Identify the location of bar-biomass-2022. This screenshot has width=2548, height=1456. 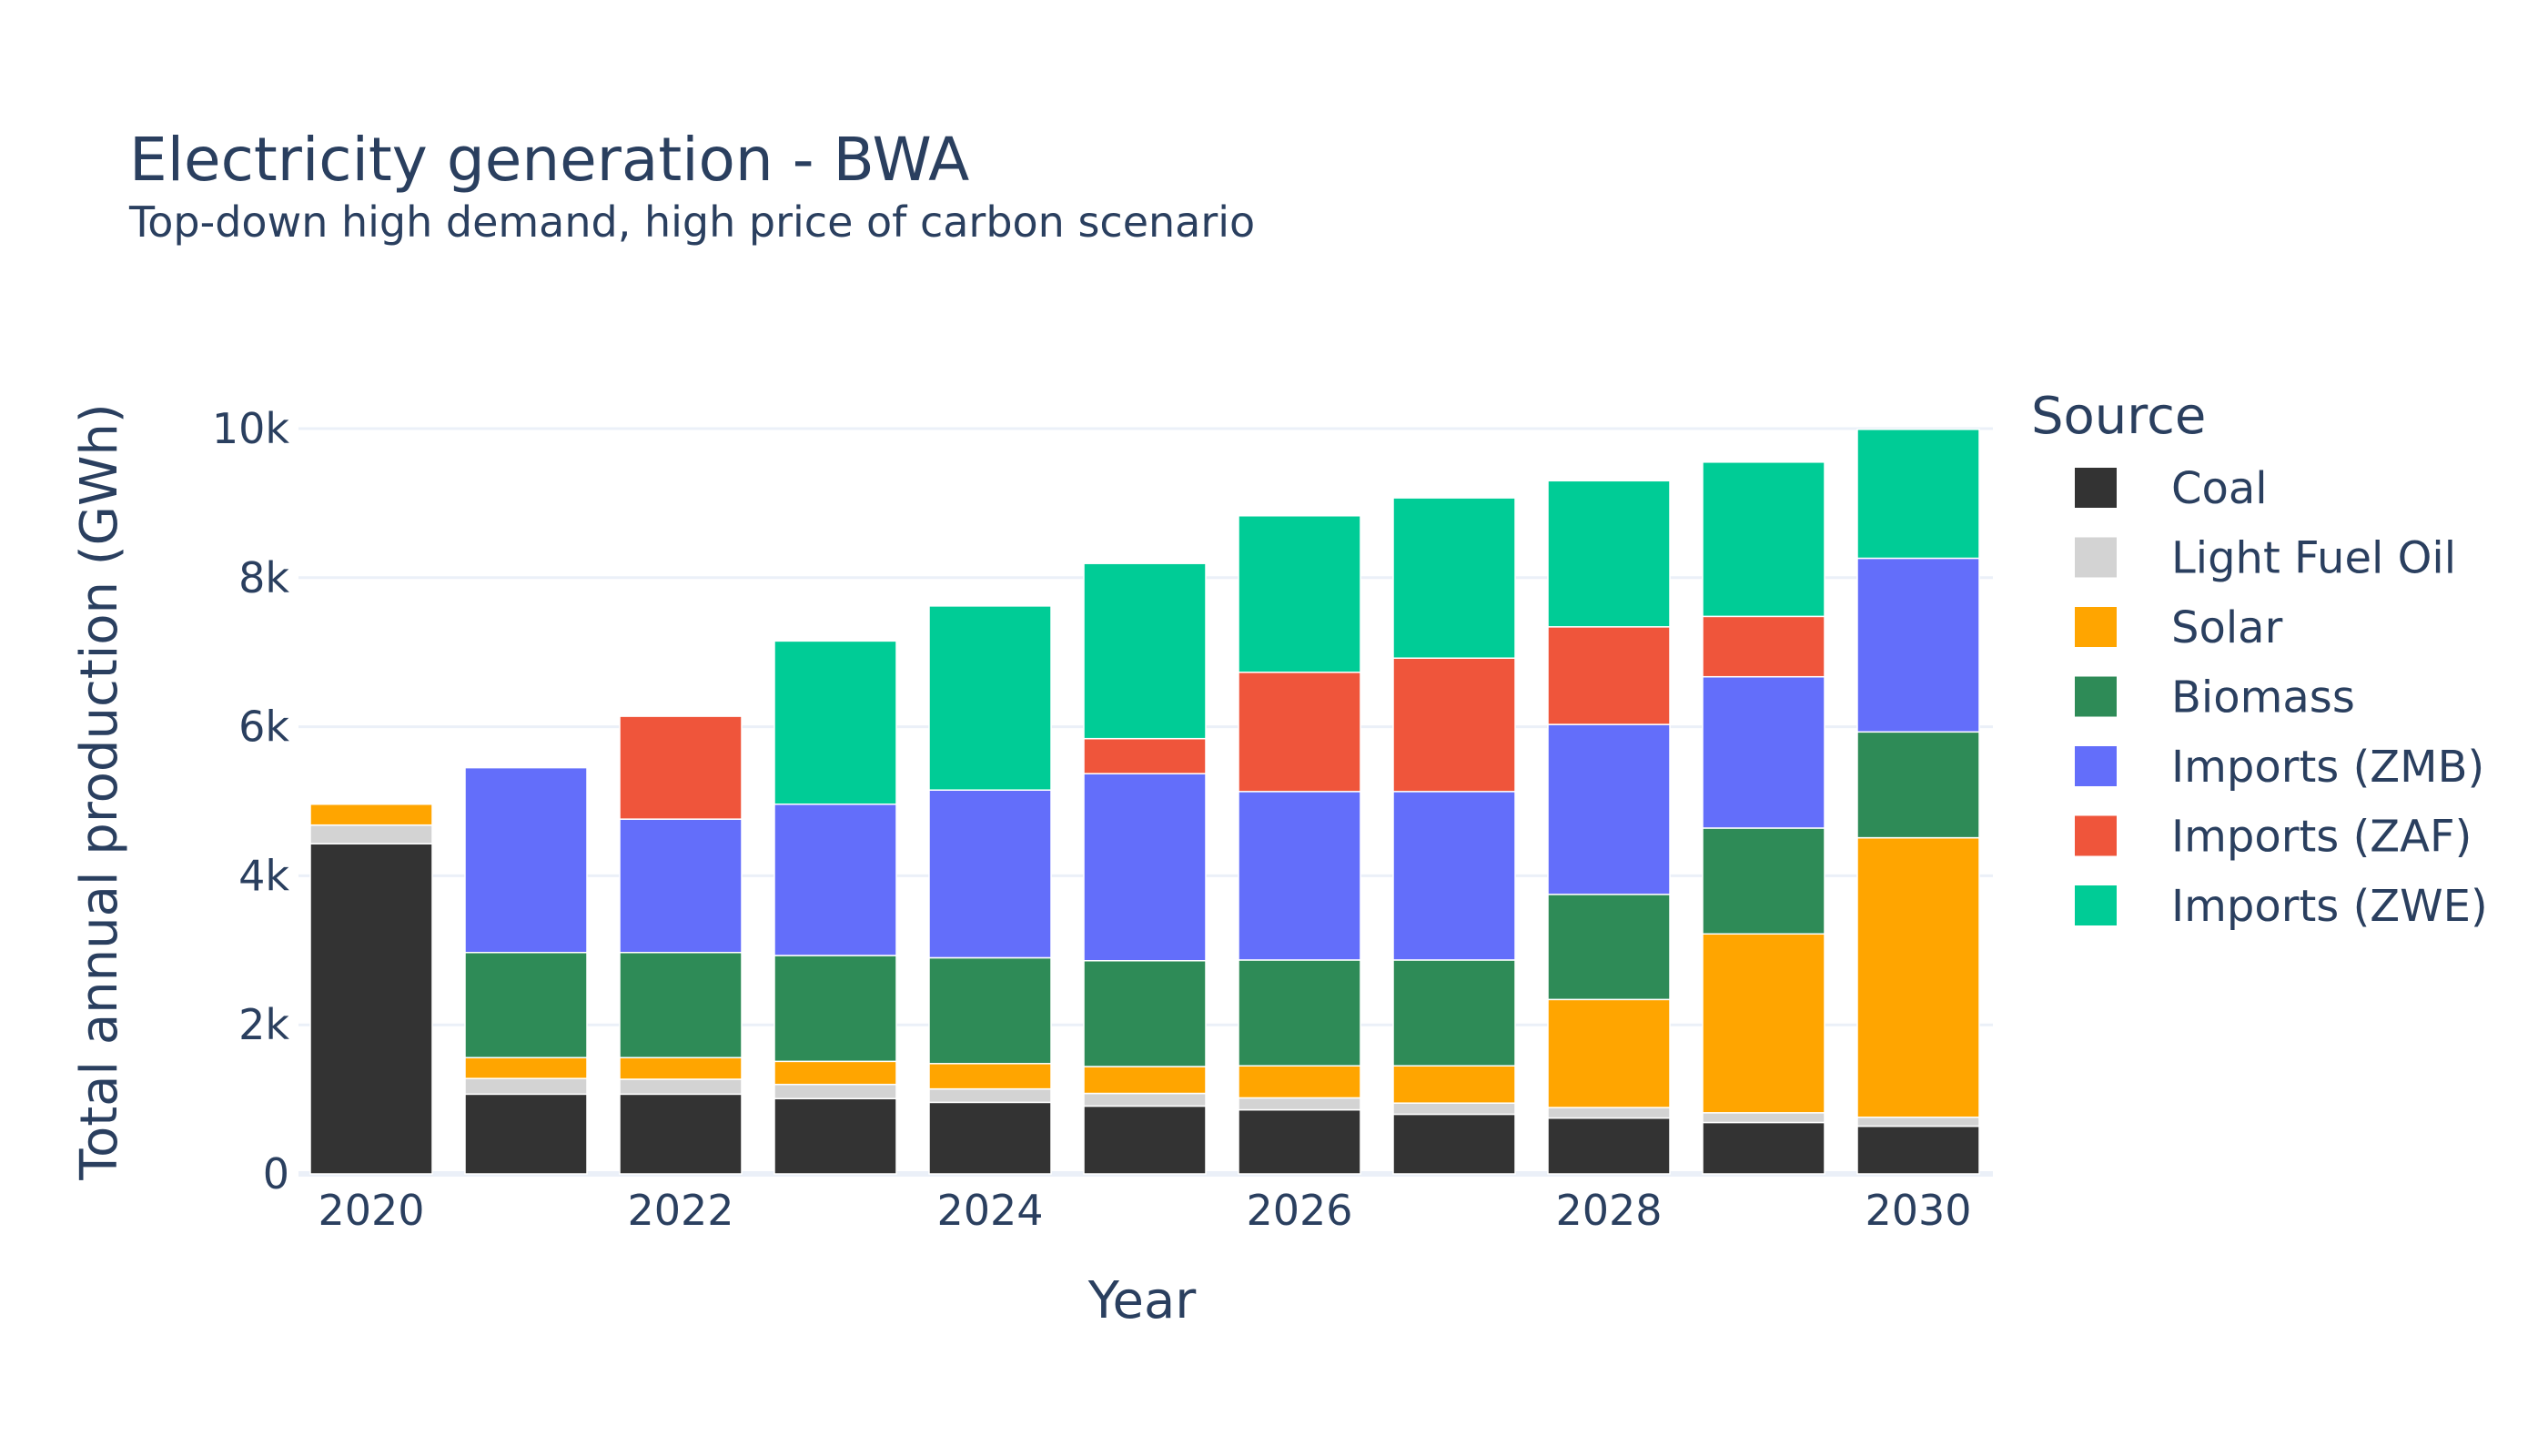
(681, 1005).